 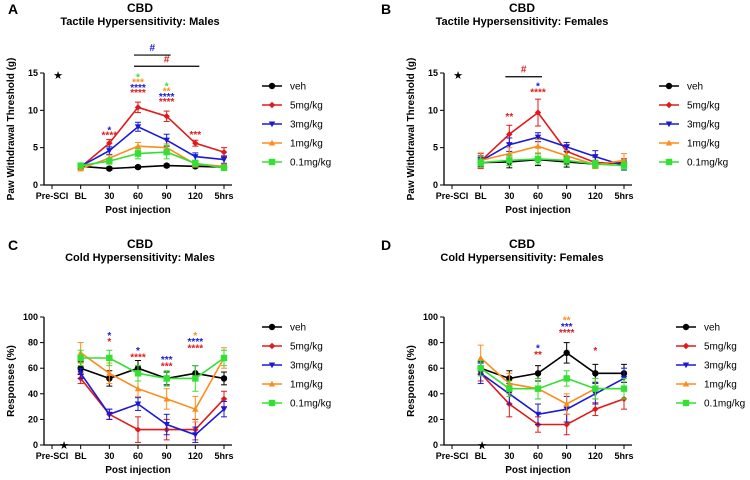 I want to click on series-3mg-kg, so click(x=152, y=405).